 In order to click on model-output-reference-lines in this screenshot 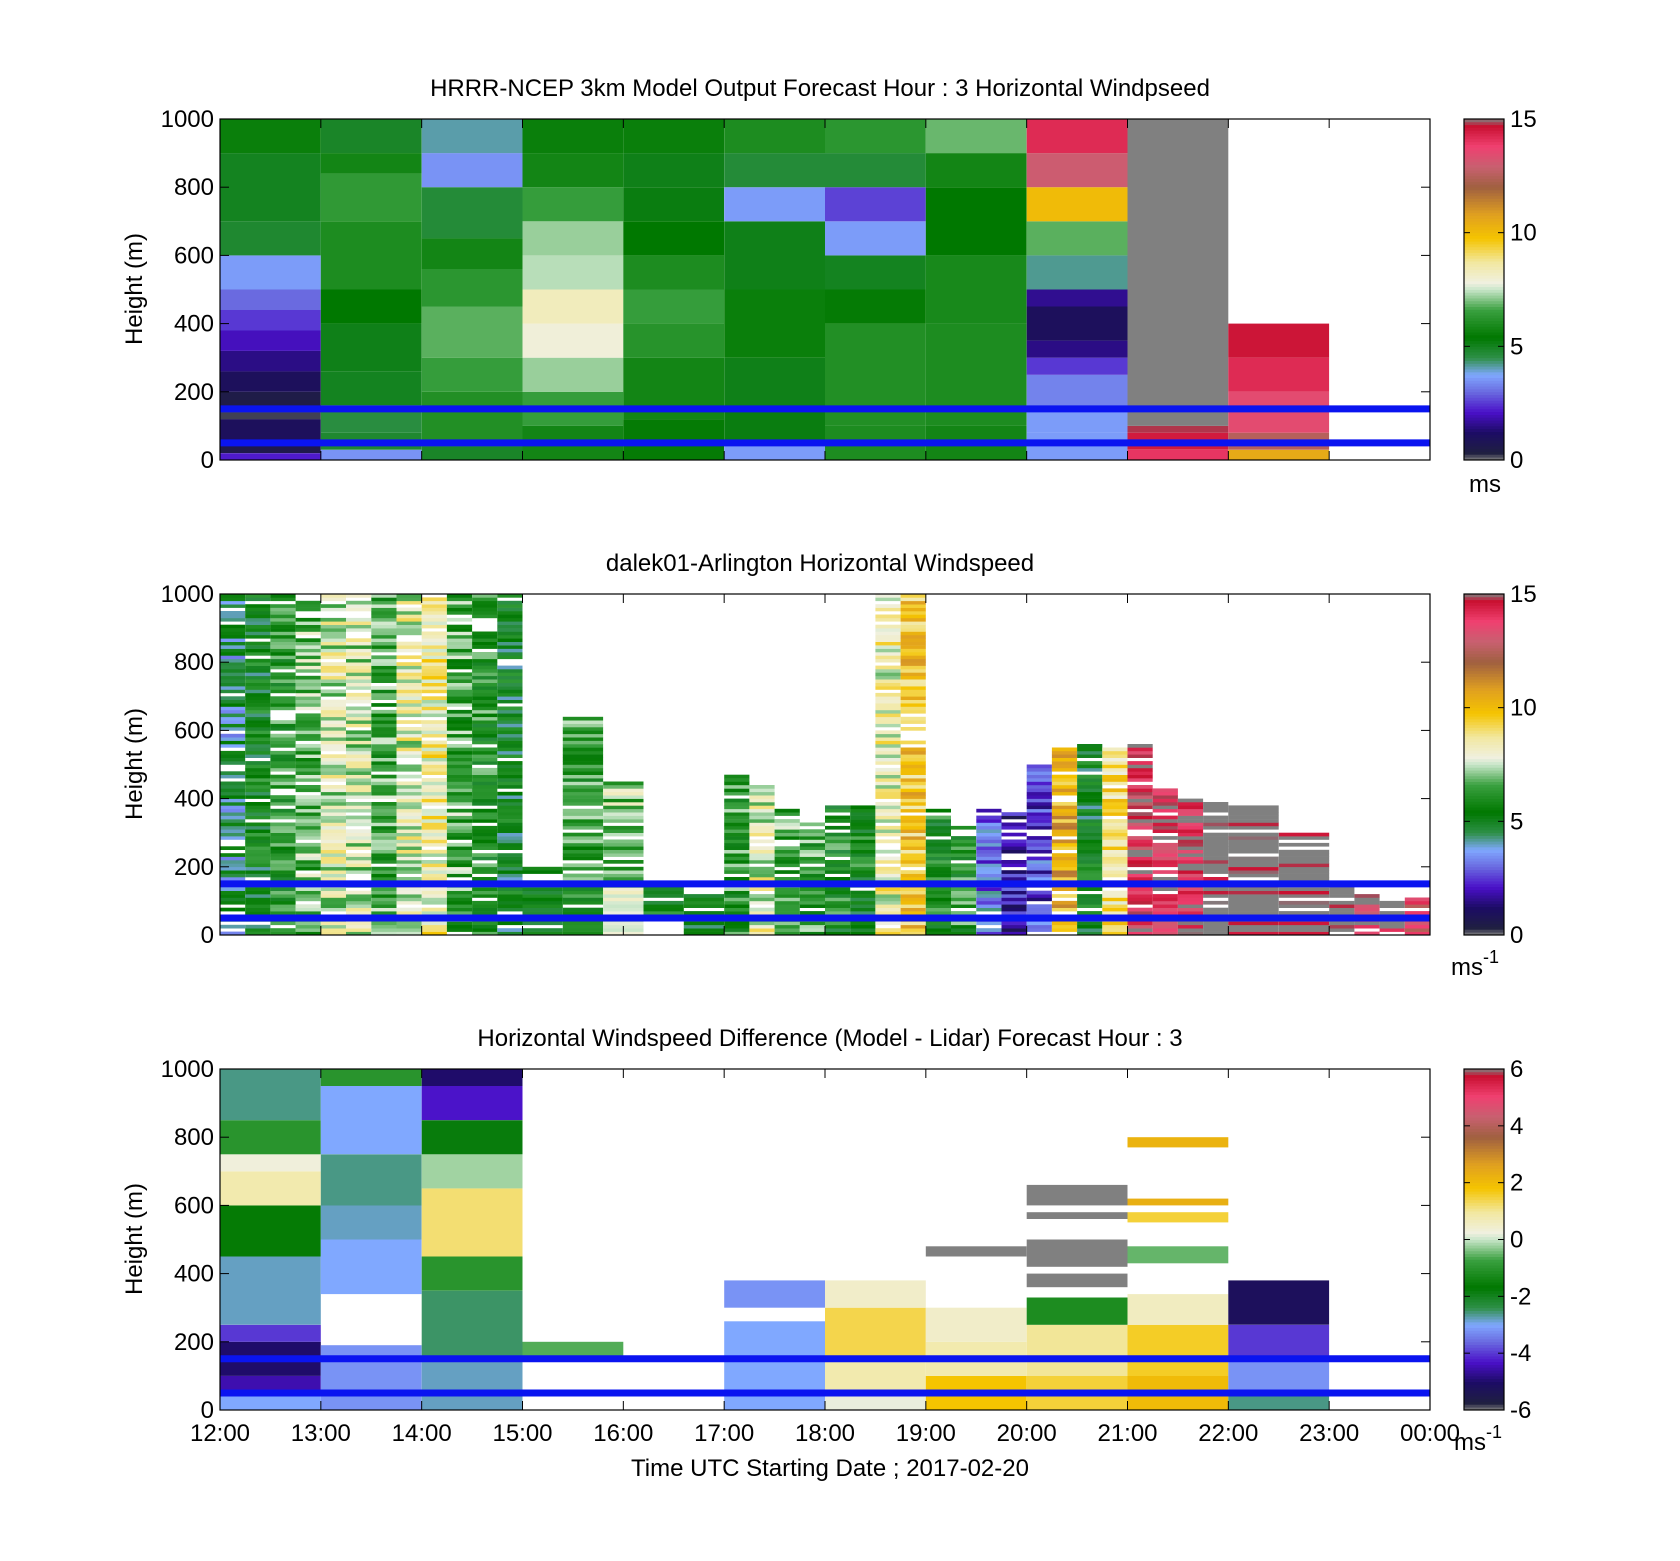, I will do `click(825, 426)`.